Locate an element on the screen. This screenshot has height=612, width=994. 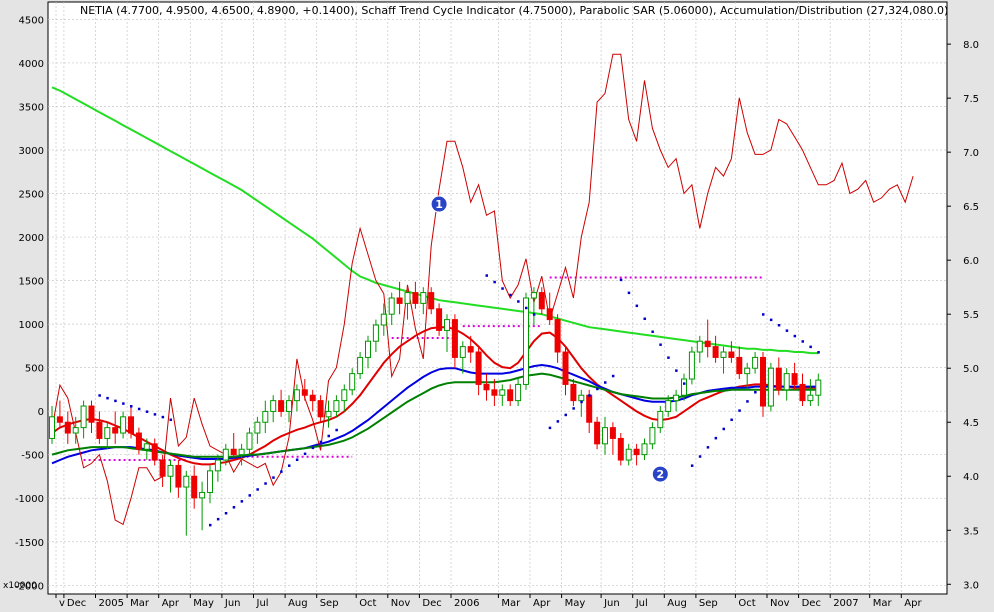
left-tick-label: 3000 is located at coordinates (31, 151).